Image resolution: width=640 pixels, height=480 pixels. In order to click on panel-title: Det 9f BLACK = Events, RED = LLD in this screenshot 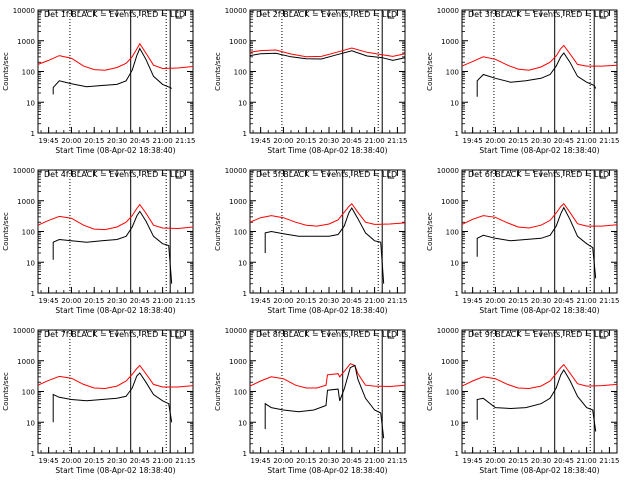, I will do `click(538, 334)`.